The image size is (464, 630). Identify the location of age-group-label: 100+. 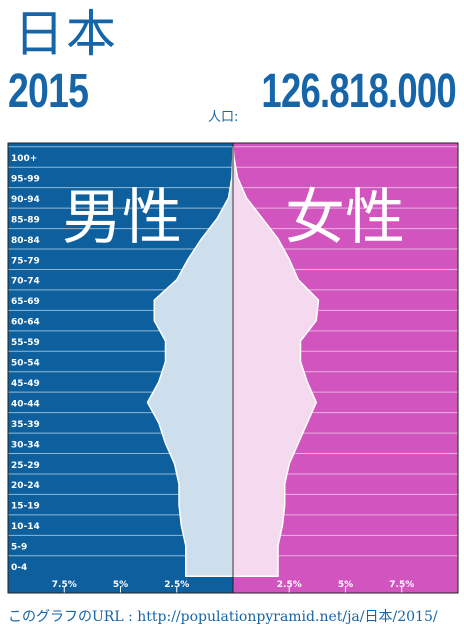
(24, 159).